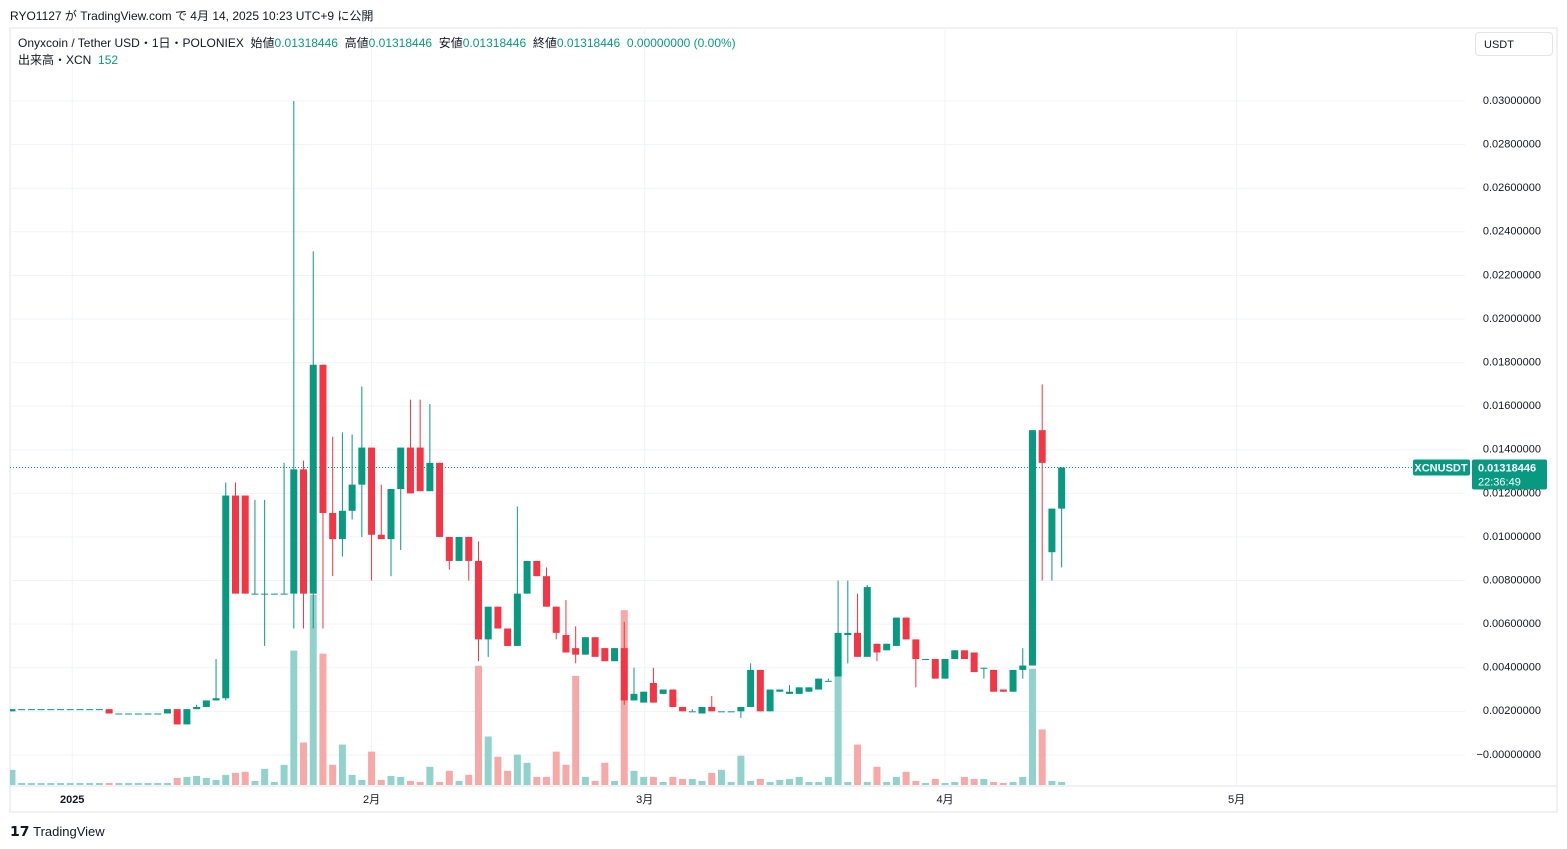 This screenshot has width=1567, height=849. I want to click on y-tick-label: 0.01800000, so click(1512, 362).